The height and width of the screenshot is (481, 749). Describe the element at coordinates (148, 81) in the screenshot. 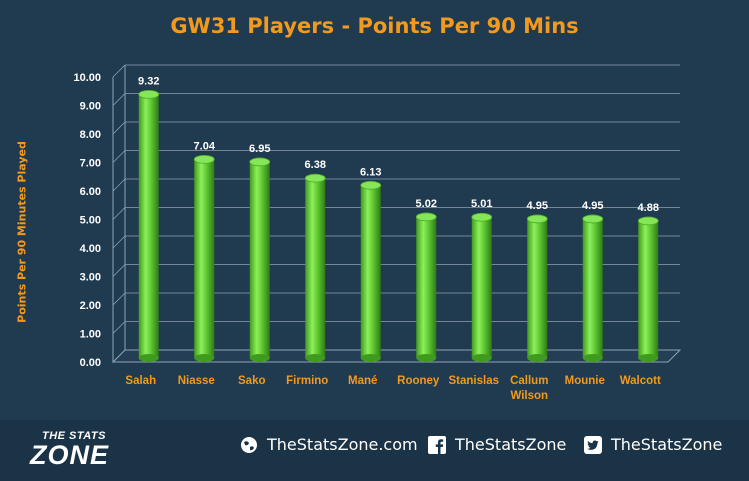

I see `data-label: 9.32` at that location.